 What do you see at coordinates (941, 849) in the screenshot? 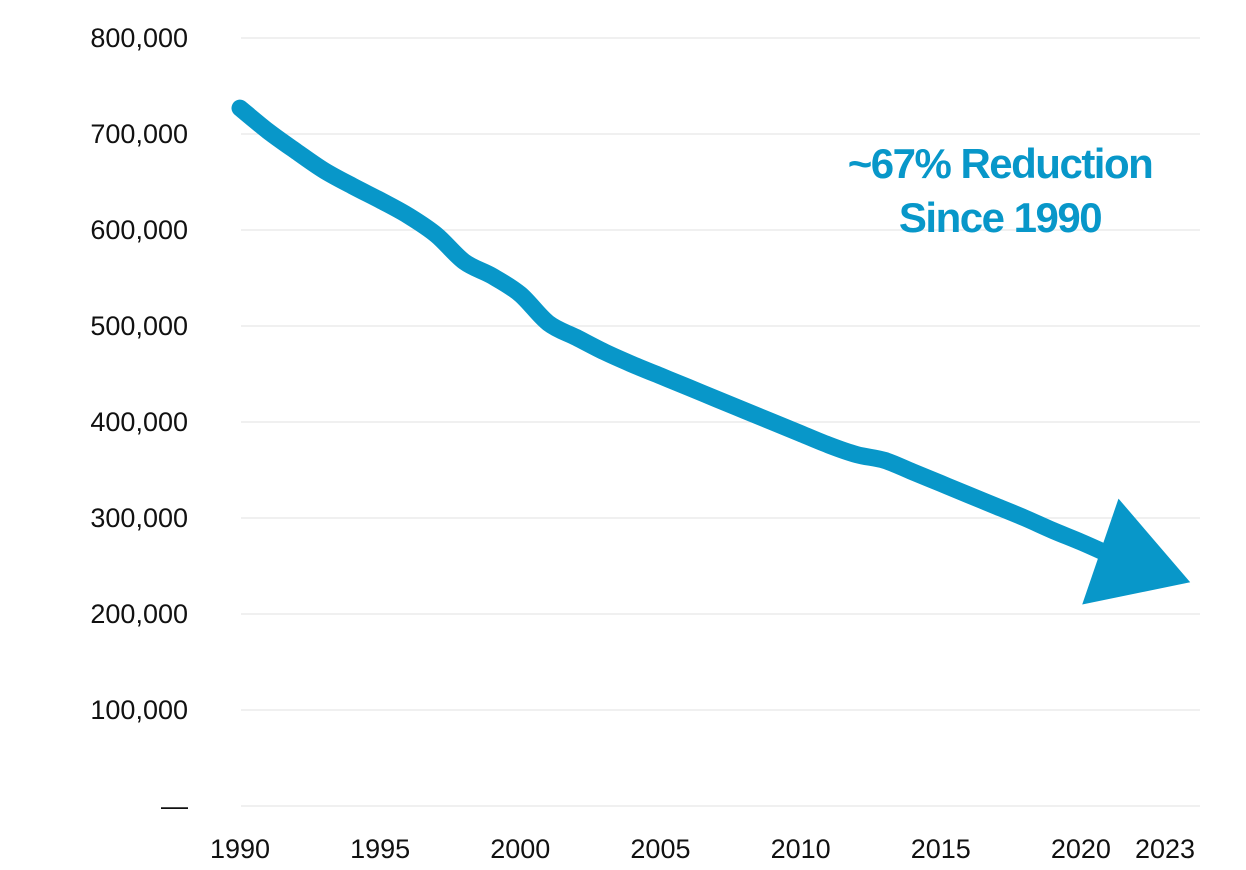
I see `x-tick-label-5: 2015` at bounding box center [941, 849].